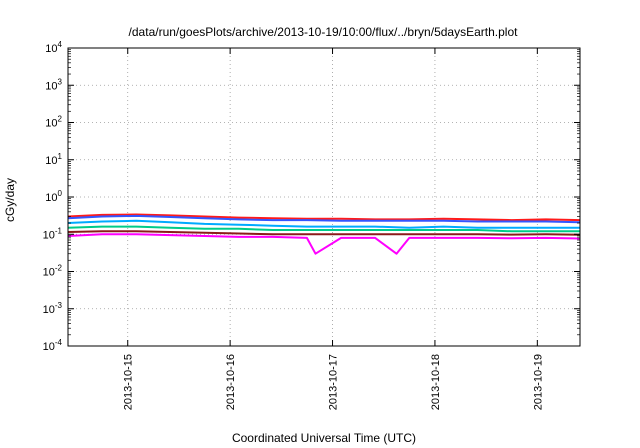 This screenshot has height=448, width=640. I want to click on y-tick-label: 10⁻¹, so click(53, 233).